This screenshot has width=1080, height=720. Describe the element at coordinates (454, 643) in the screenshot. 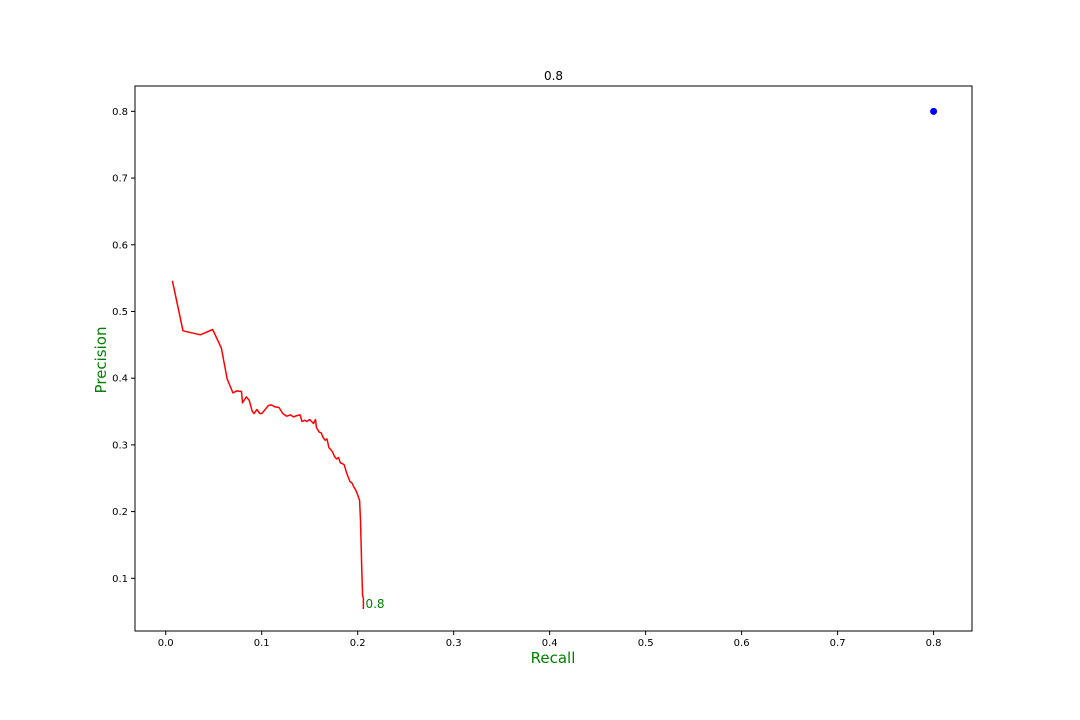

I see `x-tick-label: 0.3` at that location.